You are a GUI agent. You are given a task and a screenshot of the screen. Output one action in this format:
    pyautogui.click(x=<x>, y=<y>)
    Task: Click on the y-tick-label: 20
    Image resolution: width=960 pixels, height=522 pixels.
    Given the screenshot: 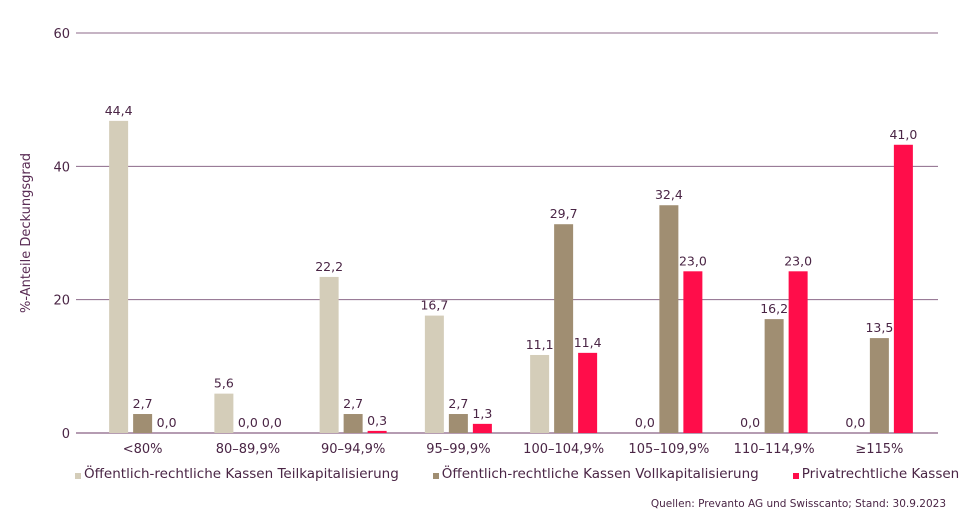 What is the action you would take?
    pyautogui.click(x=61, y=301)
    